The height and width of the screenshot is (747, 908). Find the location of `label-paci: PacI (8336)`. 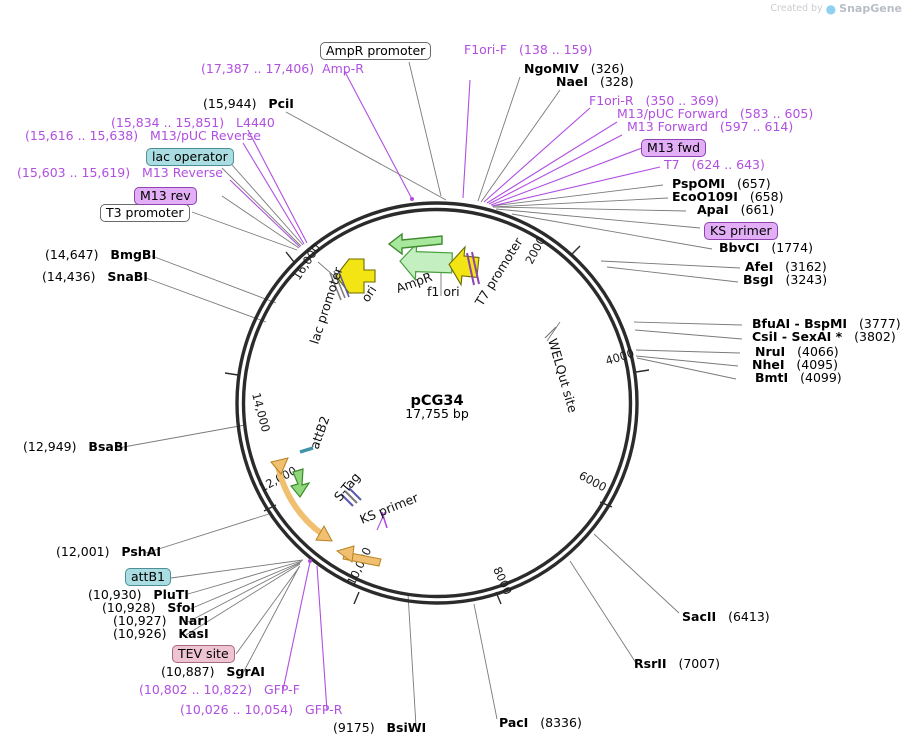

label-paci: PacI (8336) is located at coordinates (540, 722).